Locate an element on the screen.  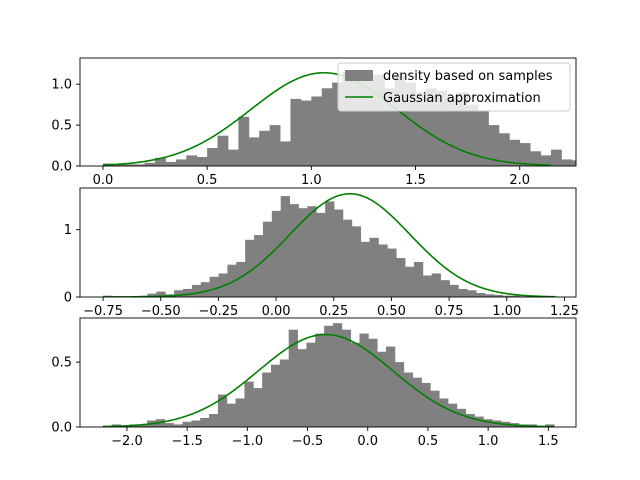
x-tick-label: −1.0 is located at coordinates (248, 441).